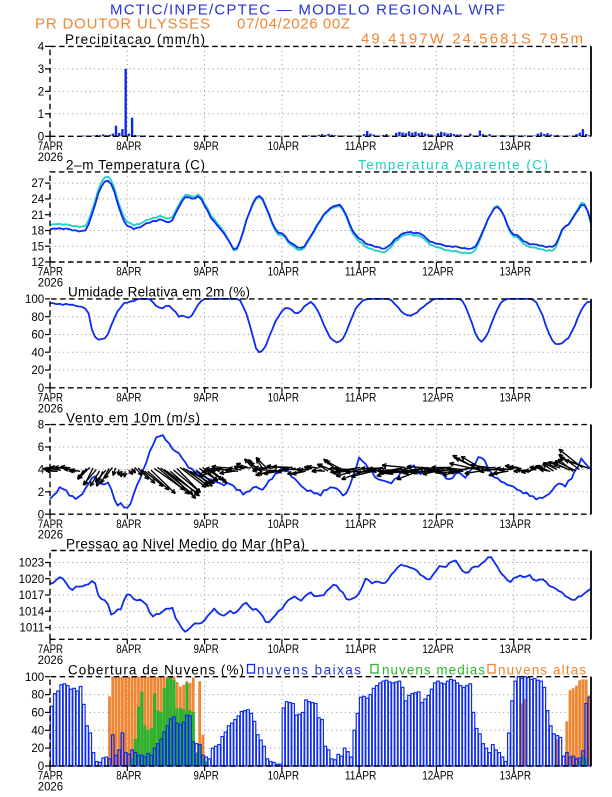 The image size is (612, 797). Describe the element at coordinates (159, 292) in the screenshot. I see `svg-text: Umidade Relativa em 2m (%)` at that location.